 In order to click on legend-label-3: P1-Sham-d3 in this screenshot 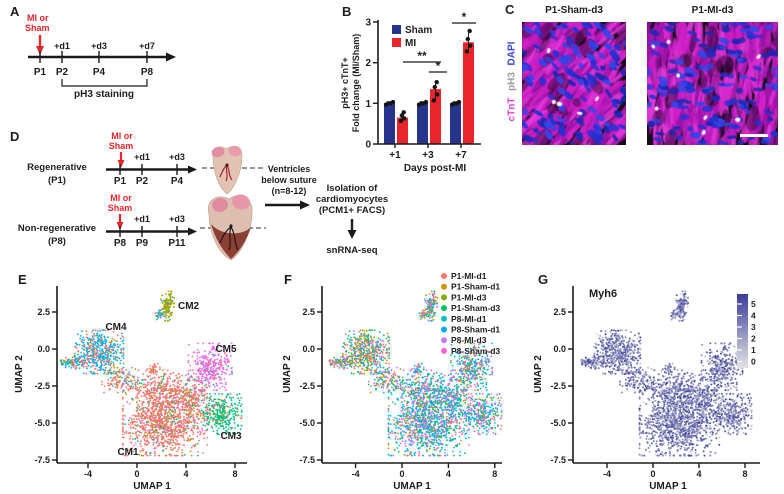, I will do `click(475, 308)`.